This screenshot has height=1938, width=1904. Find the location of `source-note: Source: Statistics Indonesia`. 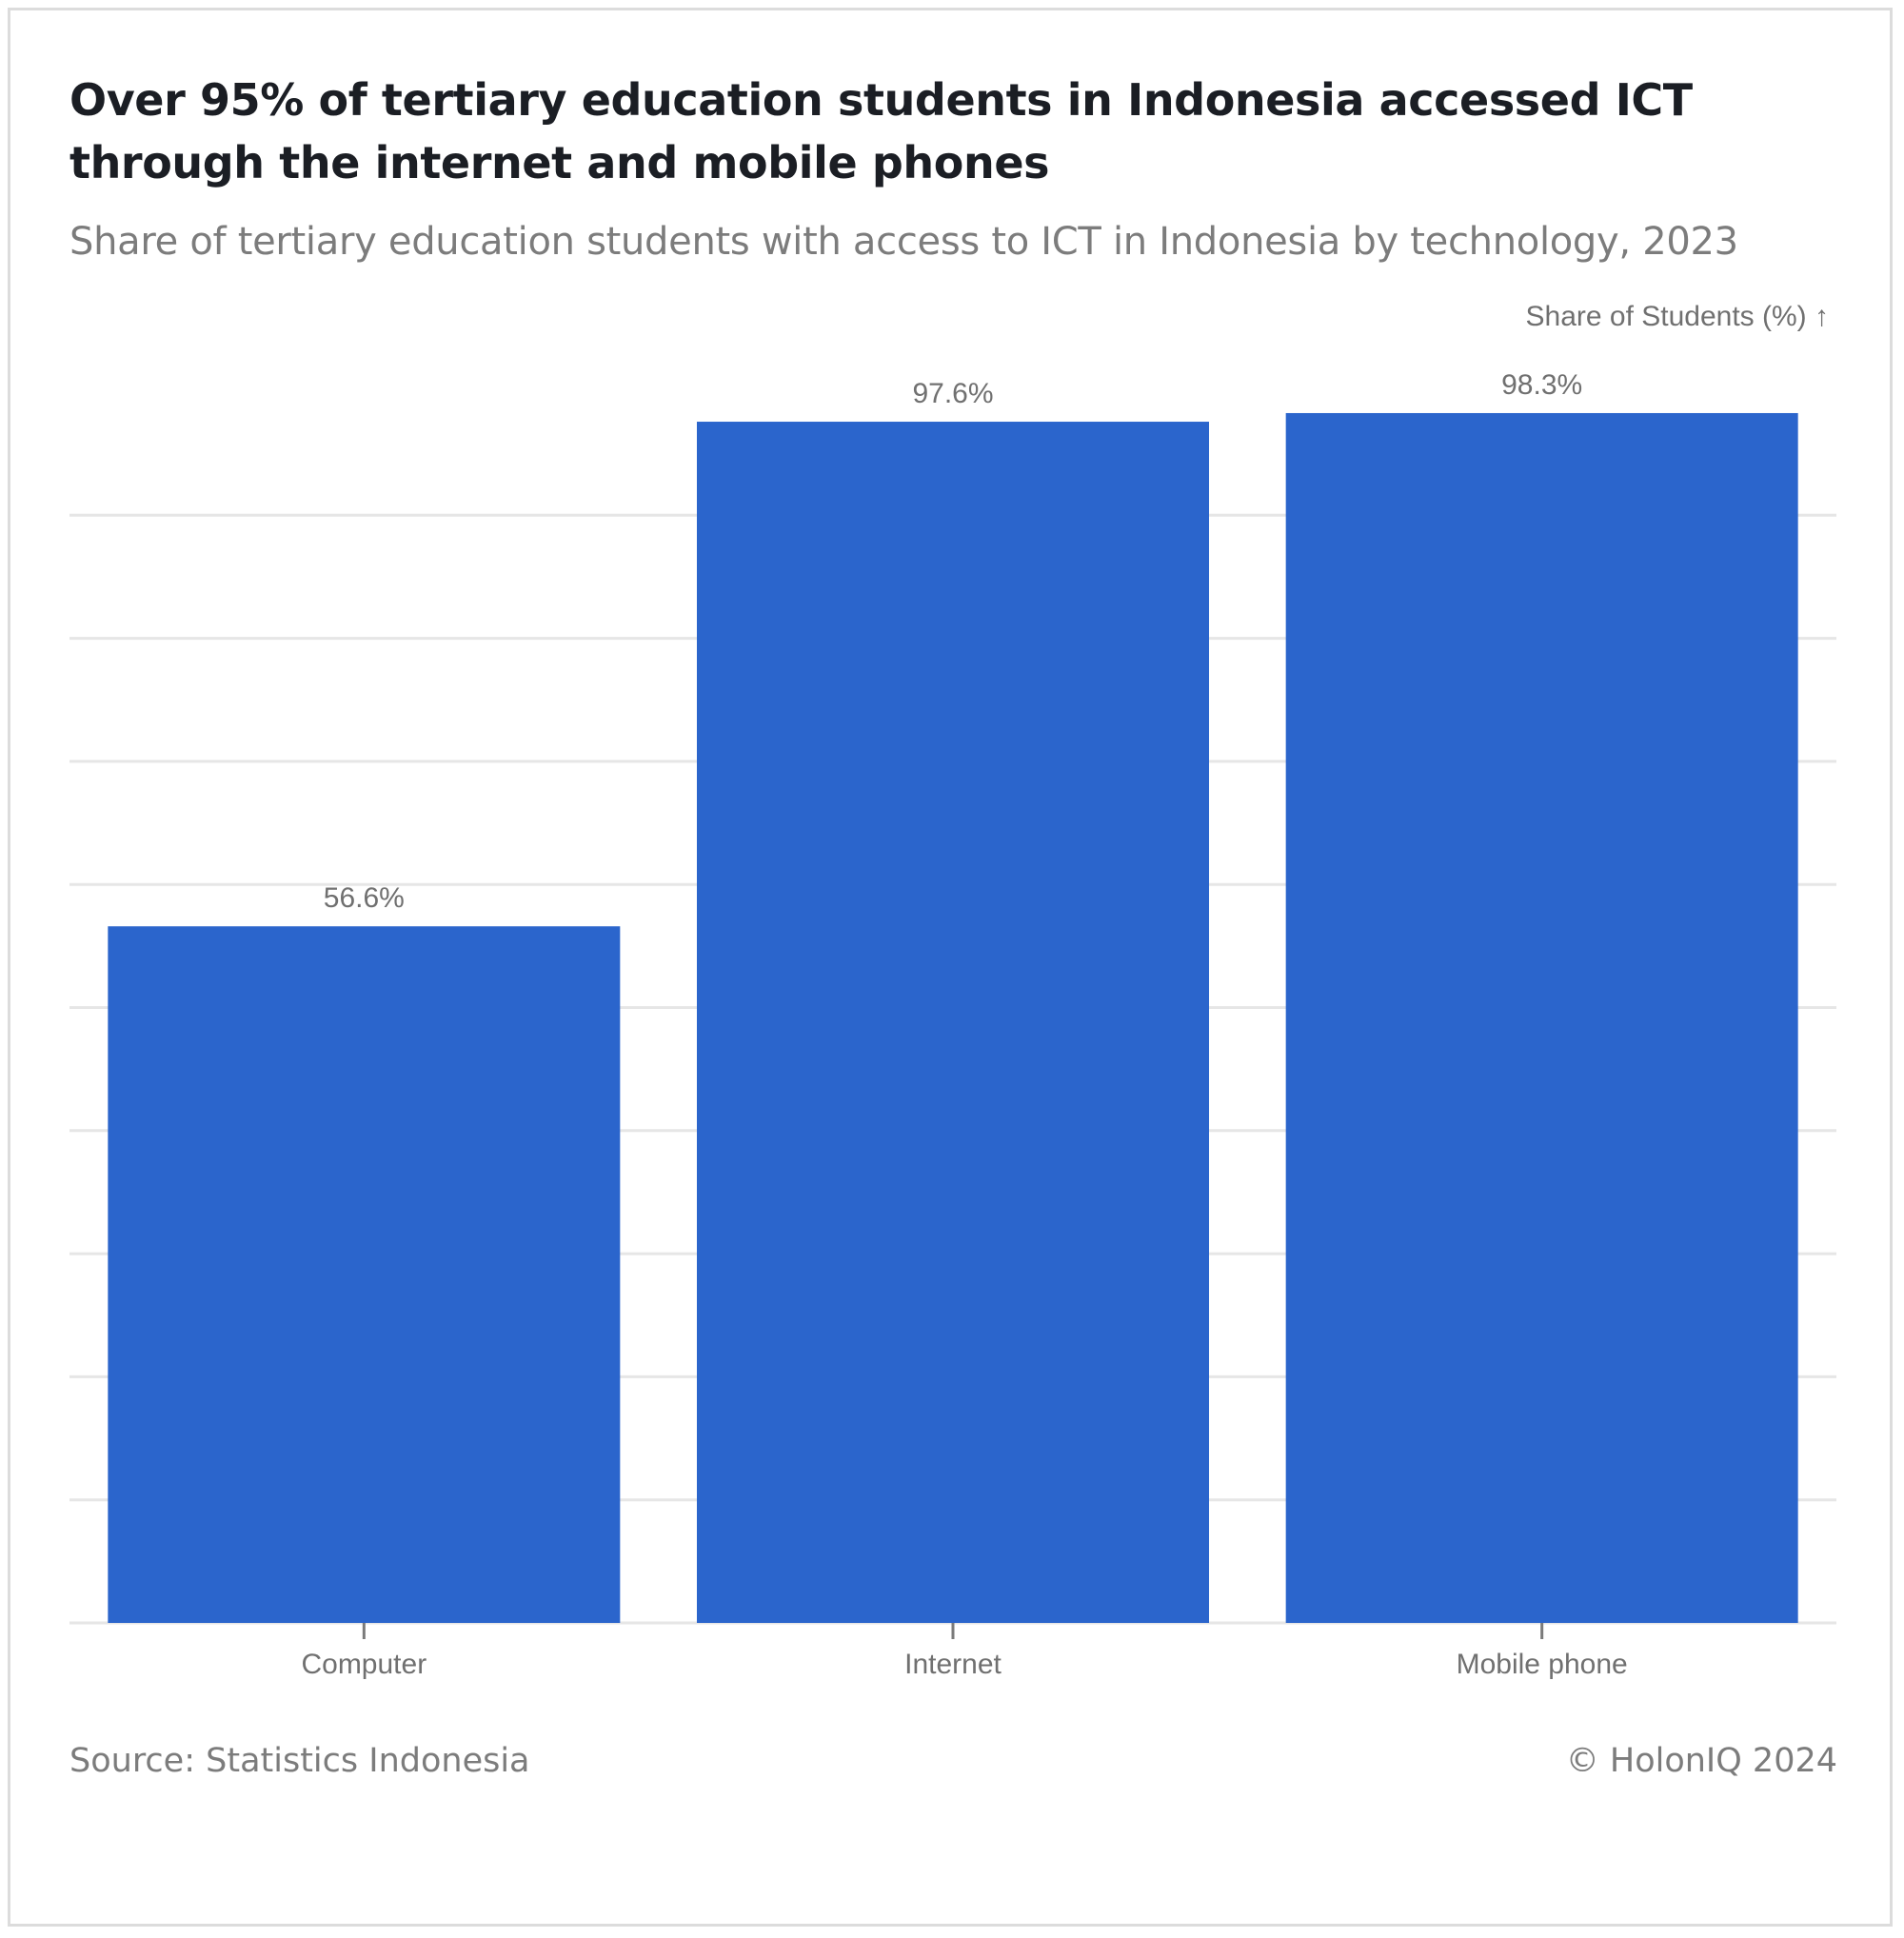

source-note: Source: Statistics Indonesia is located at coordinates (299, 1761).